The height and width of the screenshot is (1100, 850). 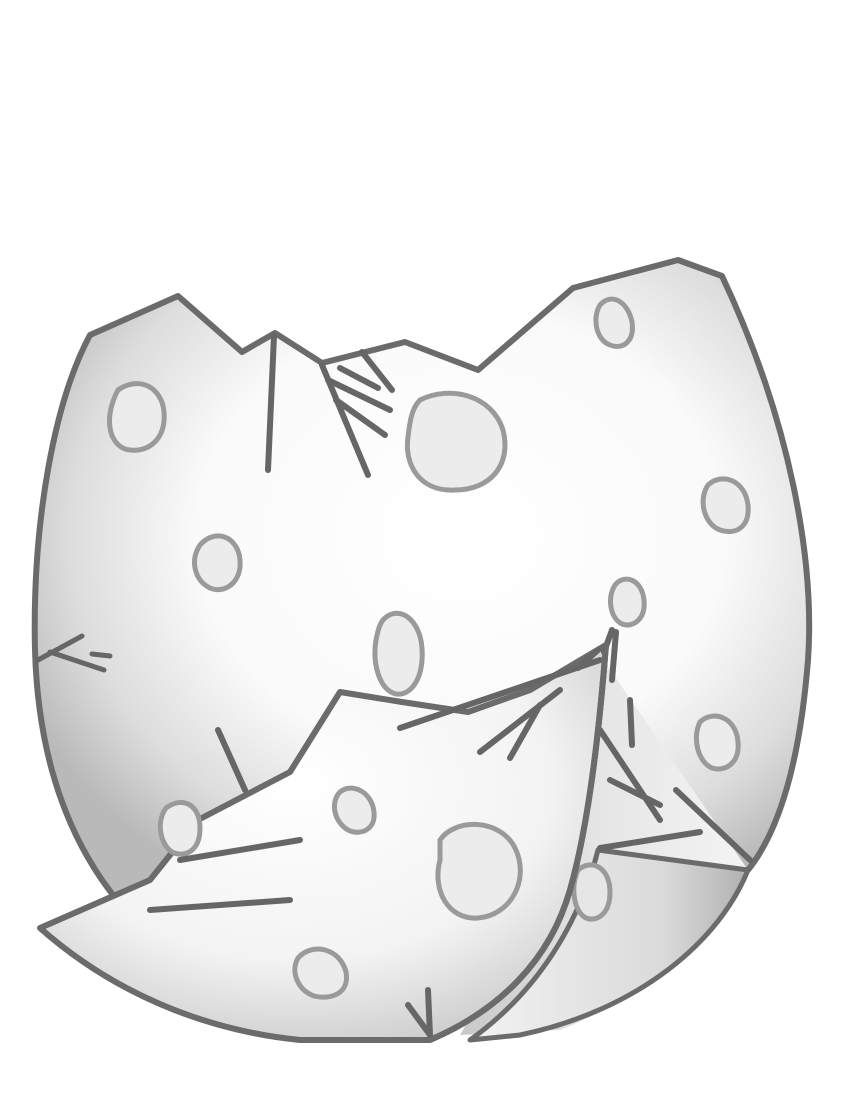 I want to click on front-piece-edge, so click(x=518, y=842).